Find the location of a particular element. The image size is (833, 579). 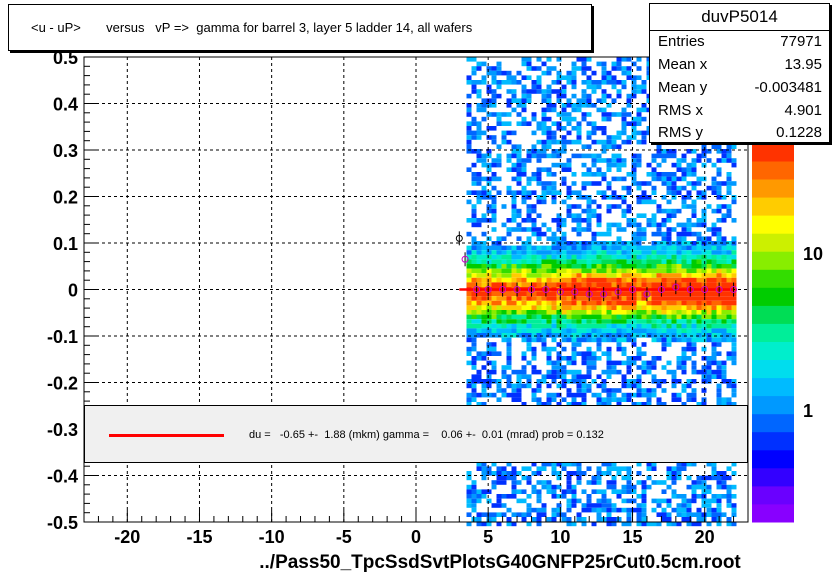

stats-key: Mean y is located at coordinates (683, 87).